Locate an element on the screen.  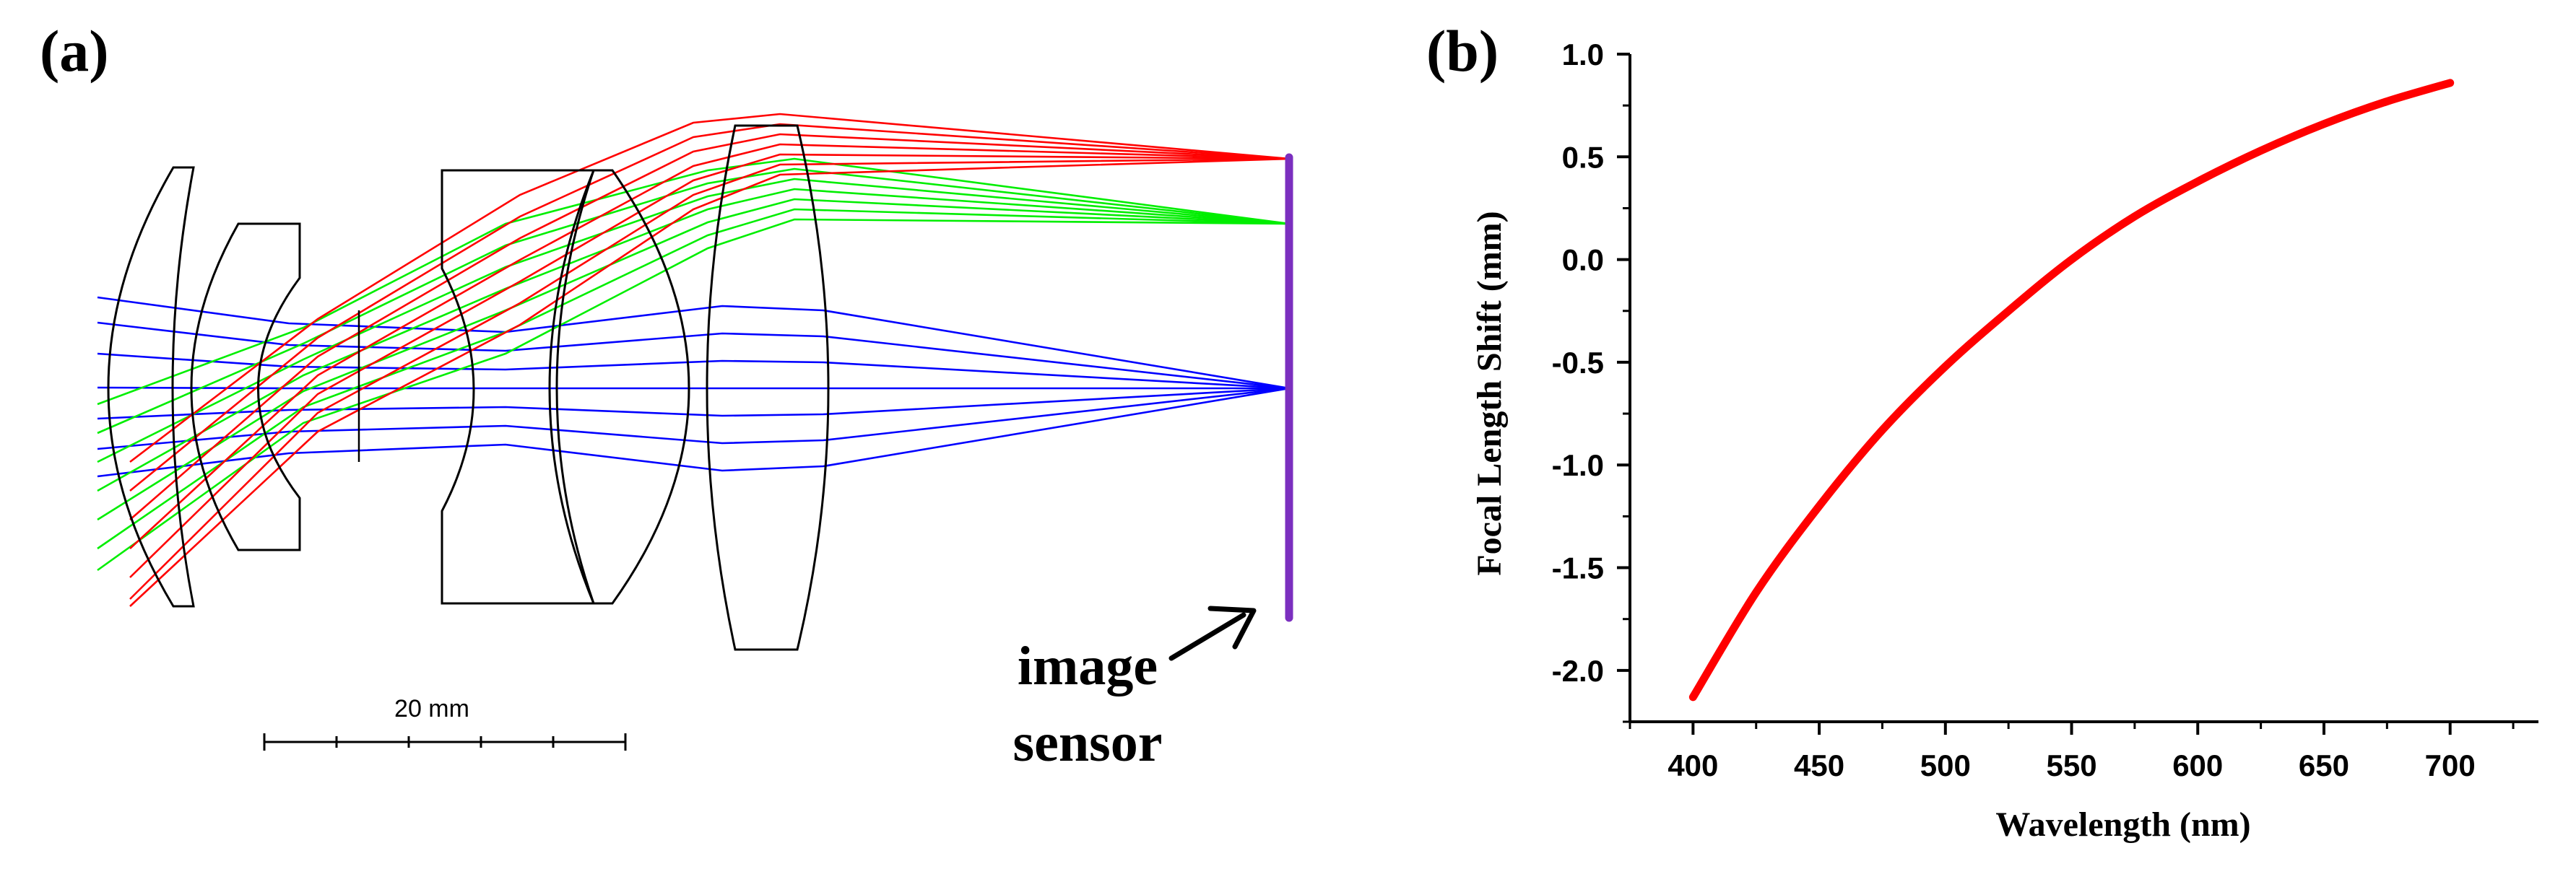
x-tick-label: 400 is located at coordinates (1693, 765).